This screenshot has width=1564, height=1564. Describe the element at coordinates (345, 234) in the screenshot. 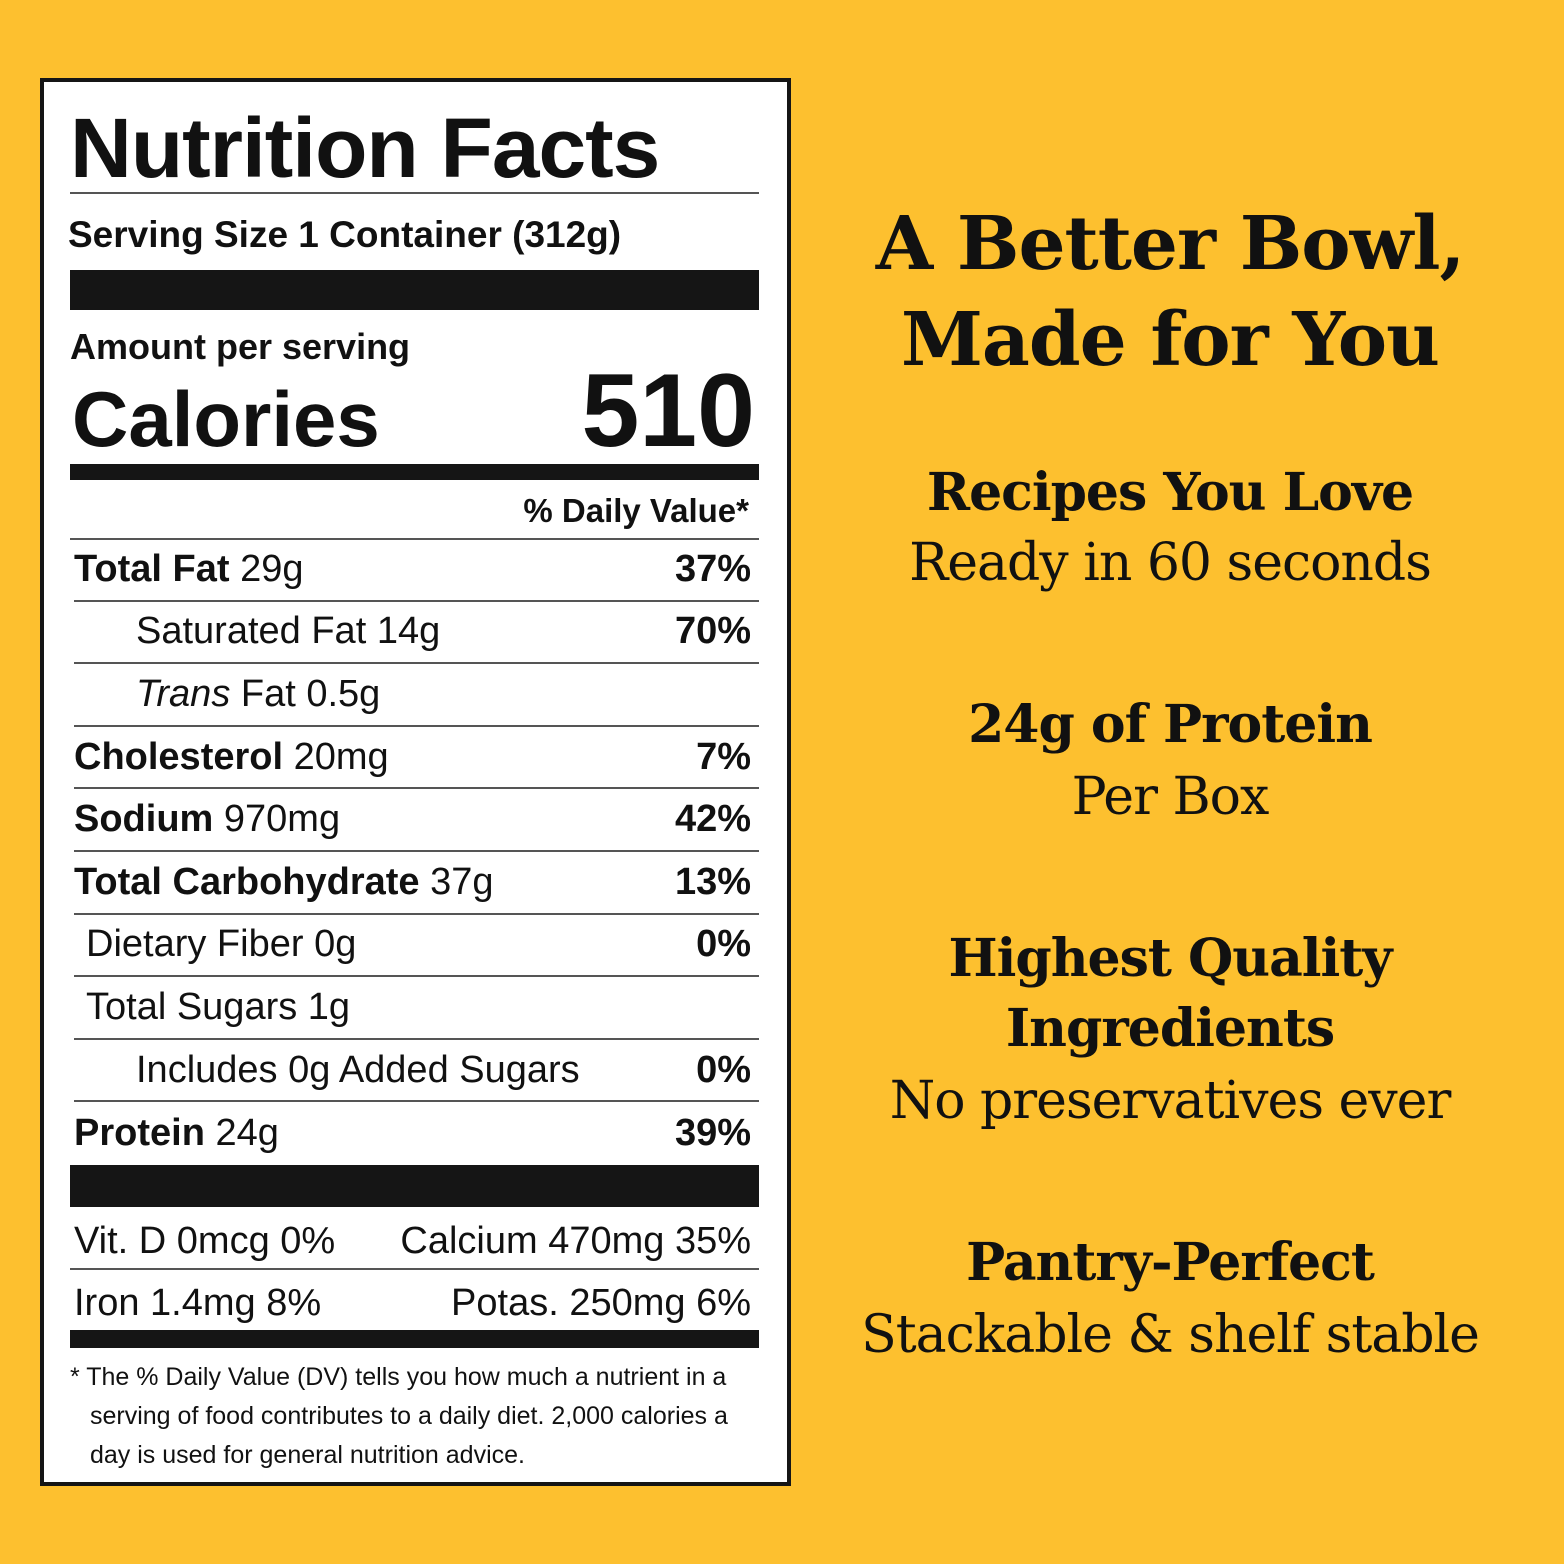

I see `serving-size: Serving Size 1 Container (312g)` at that location.